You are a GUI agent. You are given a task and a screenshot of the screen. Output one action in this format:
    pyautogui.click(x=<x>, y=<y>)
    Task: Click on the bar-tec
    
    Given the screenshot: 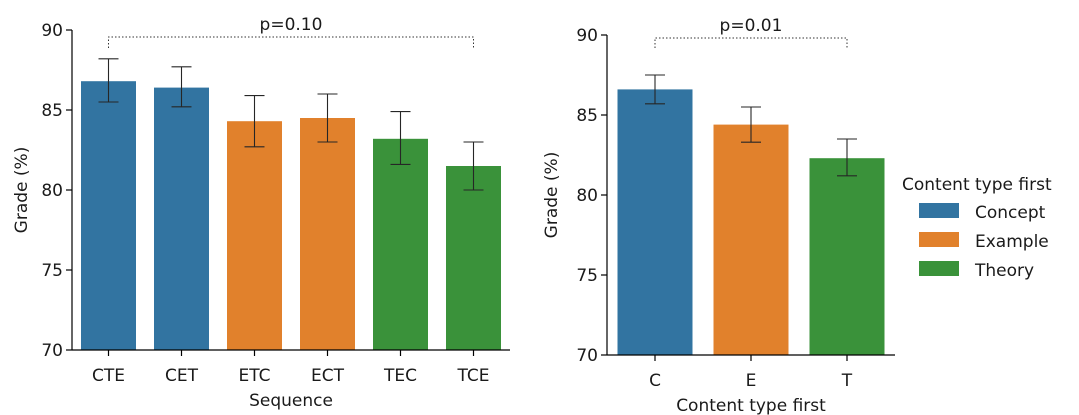 What is the action you would take?
    pyautogui.click(x=400, y=244)
    